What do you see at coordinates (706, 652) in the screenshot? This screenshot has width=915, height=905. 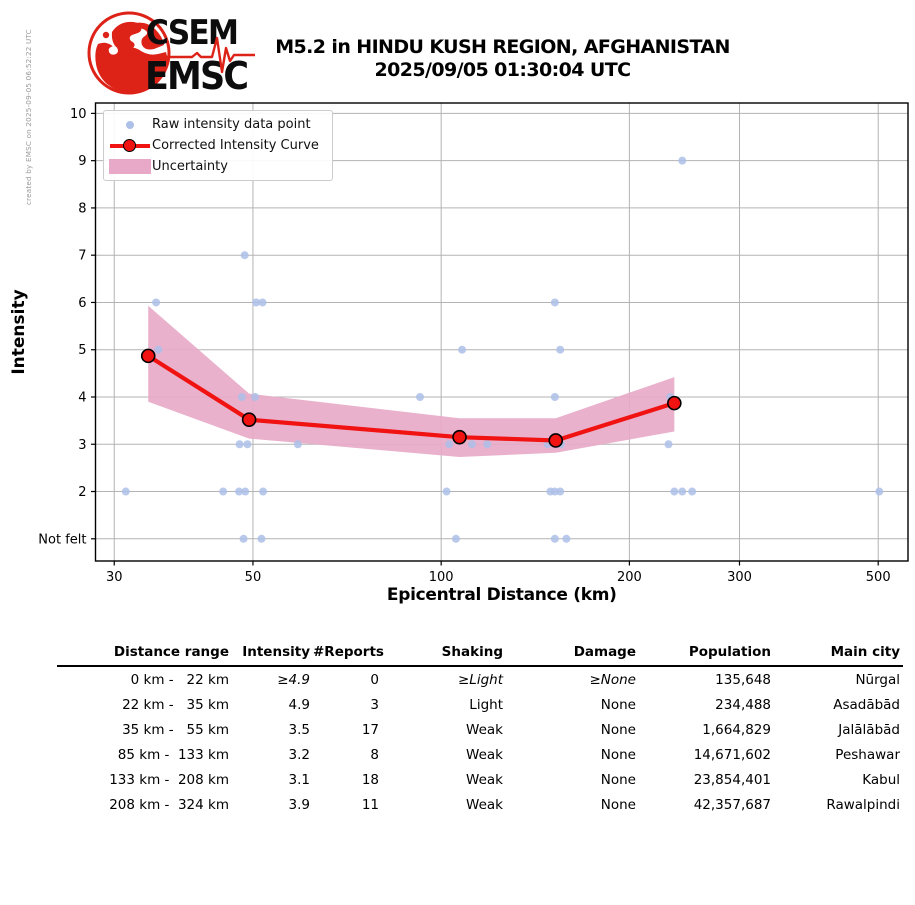 I see `col-header-population: Population` at bounding box center [706, 652].